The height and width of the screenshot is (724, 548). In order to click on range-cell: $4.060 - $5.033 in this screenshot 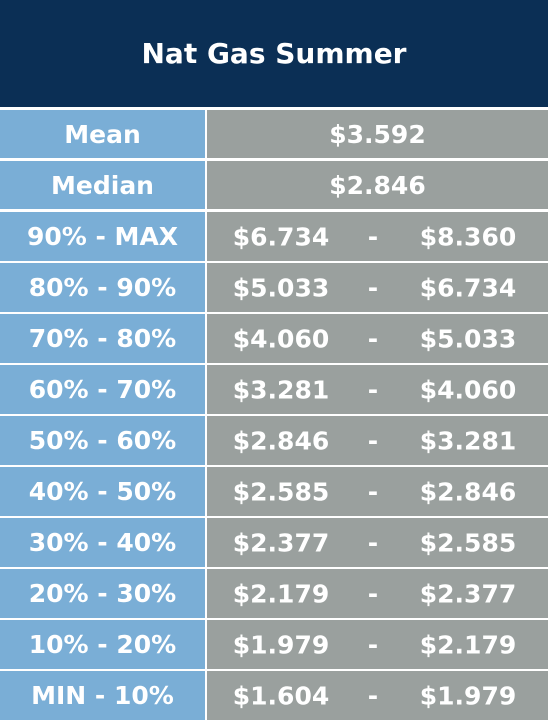, I will do `click(377, 338)`.